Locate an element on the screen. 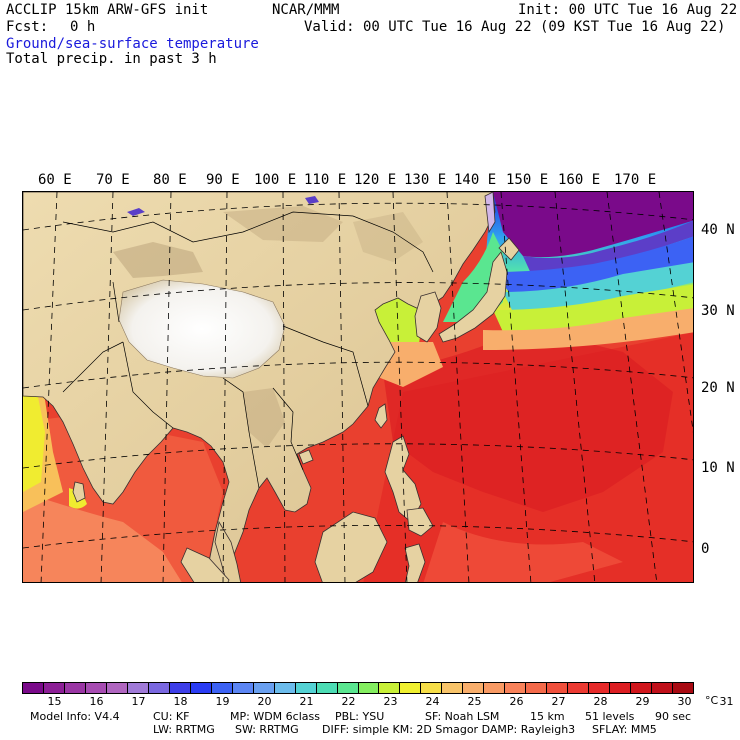 The width and height of the screenshot is (740, 740). ocean-purple-edge is located at coordinates (608, 249).